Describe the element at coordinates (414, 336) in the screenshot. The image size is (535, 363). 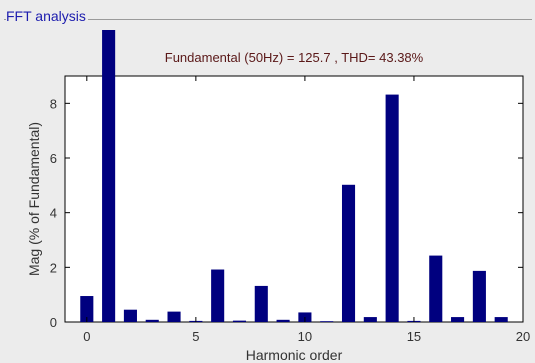
I see `x-tick-label-15: 15` at that location.